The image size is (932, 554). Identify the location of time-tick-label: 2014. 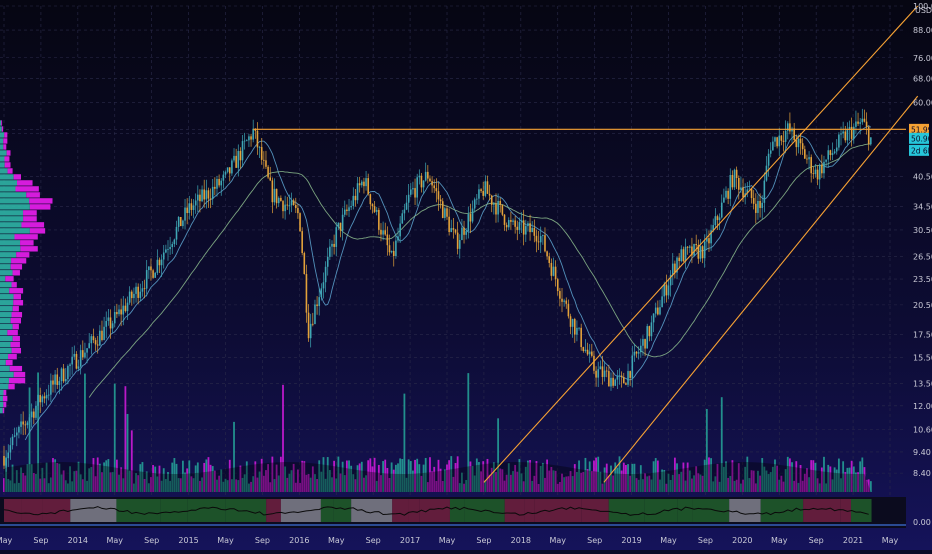
(78, 540).